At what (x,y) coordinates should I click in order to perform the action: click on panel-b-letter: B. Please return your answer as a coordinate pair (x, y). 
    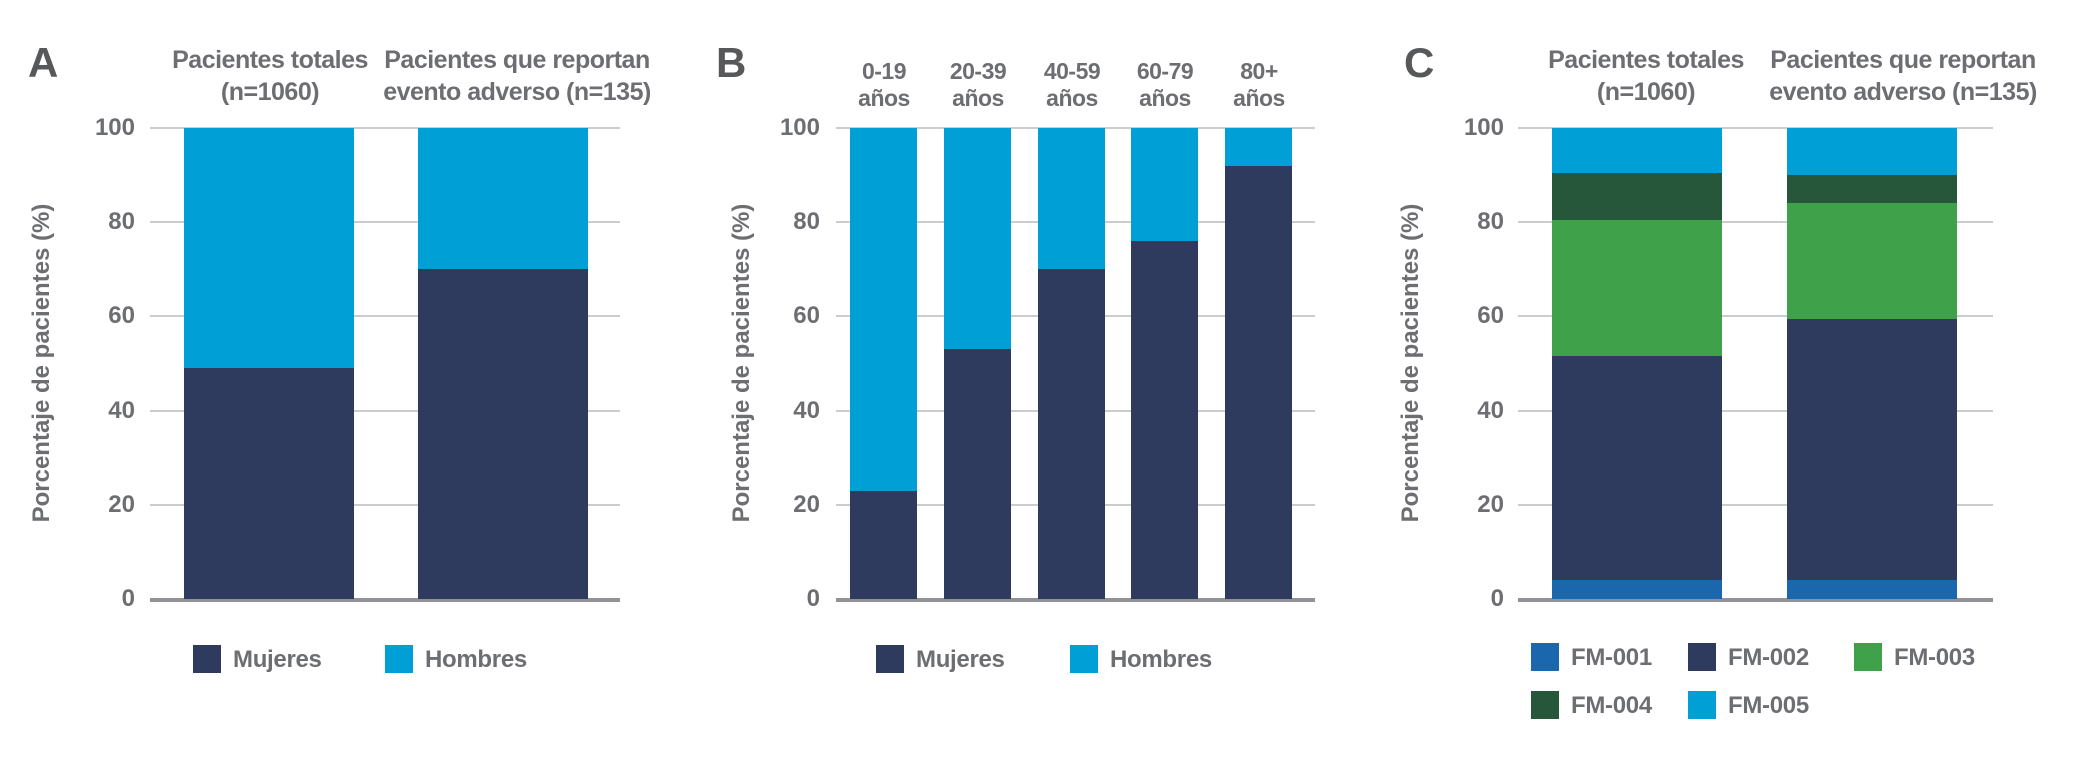
    Looking at the image, I should click on (731, 62).